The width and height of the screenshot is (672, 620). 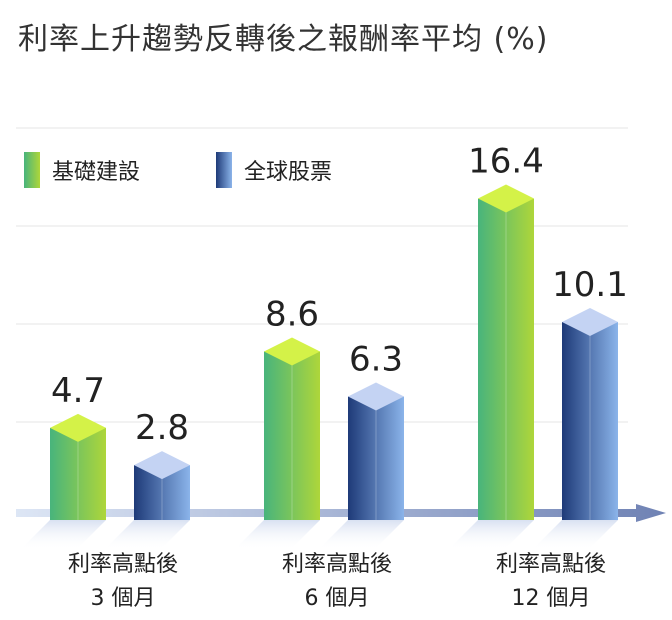 What do you see at coordinates (78, 427) in the screenshot?
I see `bar-top-infrastructure-3m` at bounding box center [78, 427].